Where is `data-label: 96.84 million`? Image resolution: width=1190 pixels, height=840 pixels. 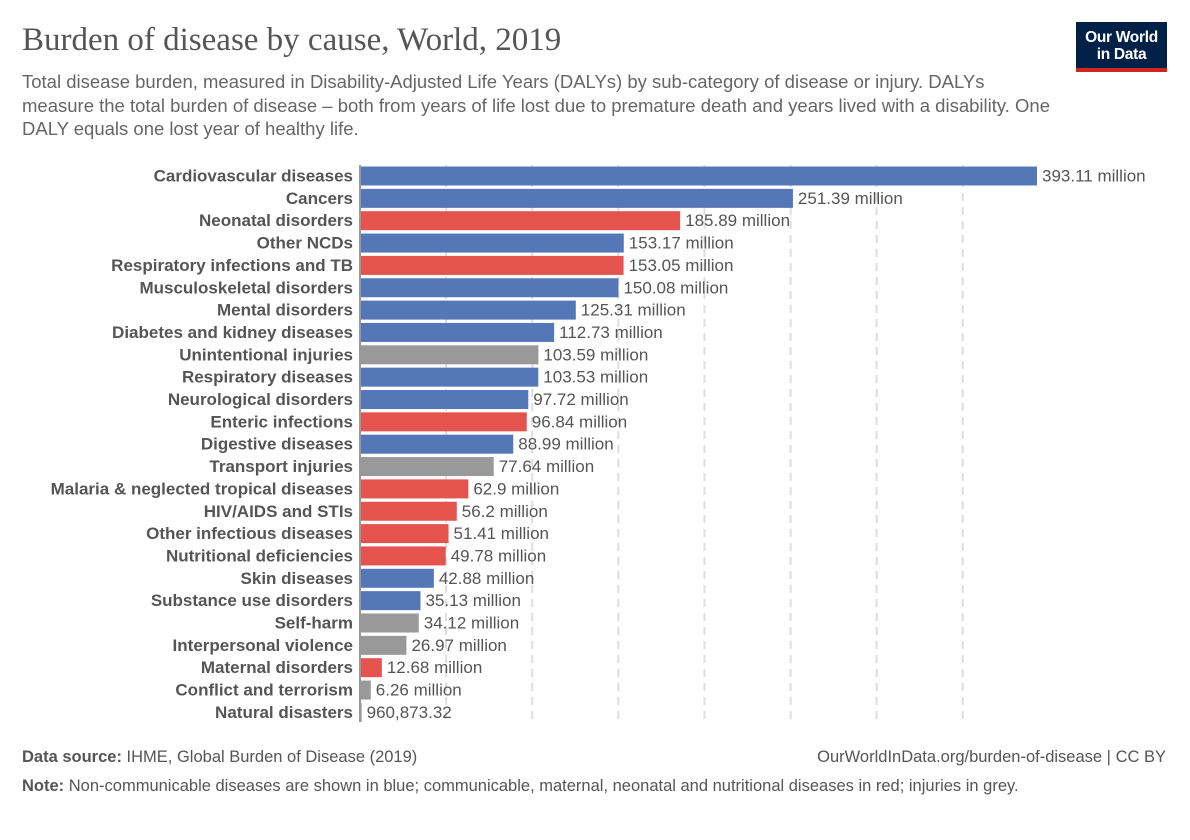 data-label: 96.84 million is located at coordinates (579, 421).